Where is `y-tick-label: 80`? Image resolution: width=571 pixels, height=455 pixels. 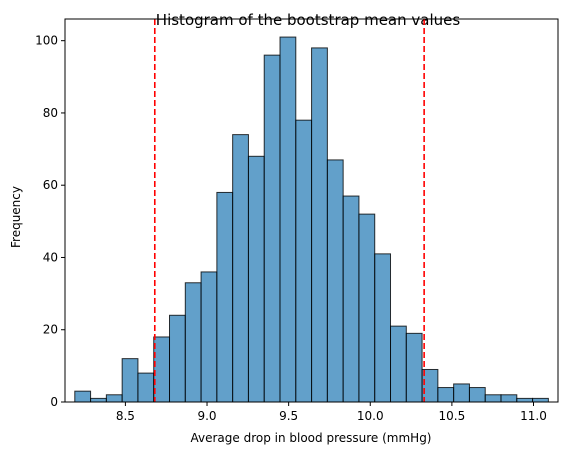 y-tick-label: 80 is located at coordinates (50, 113).